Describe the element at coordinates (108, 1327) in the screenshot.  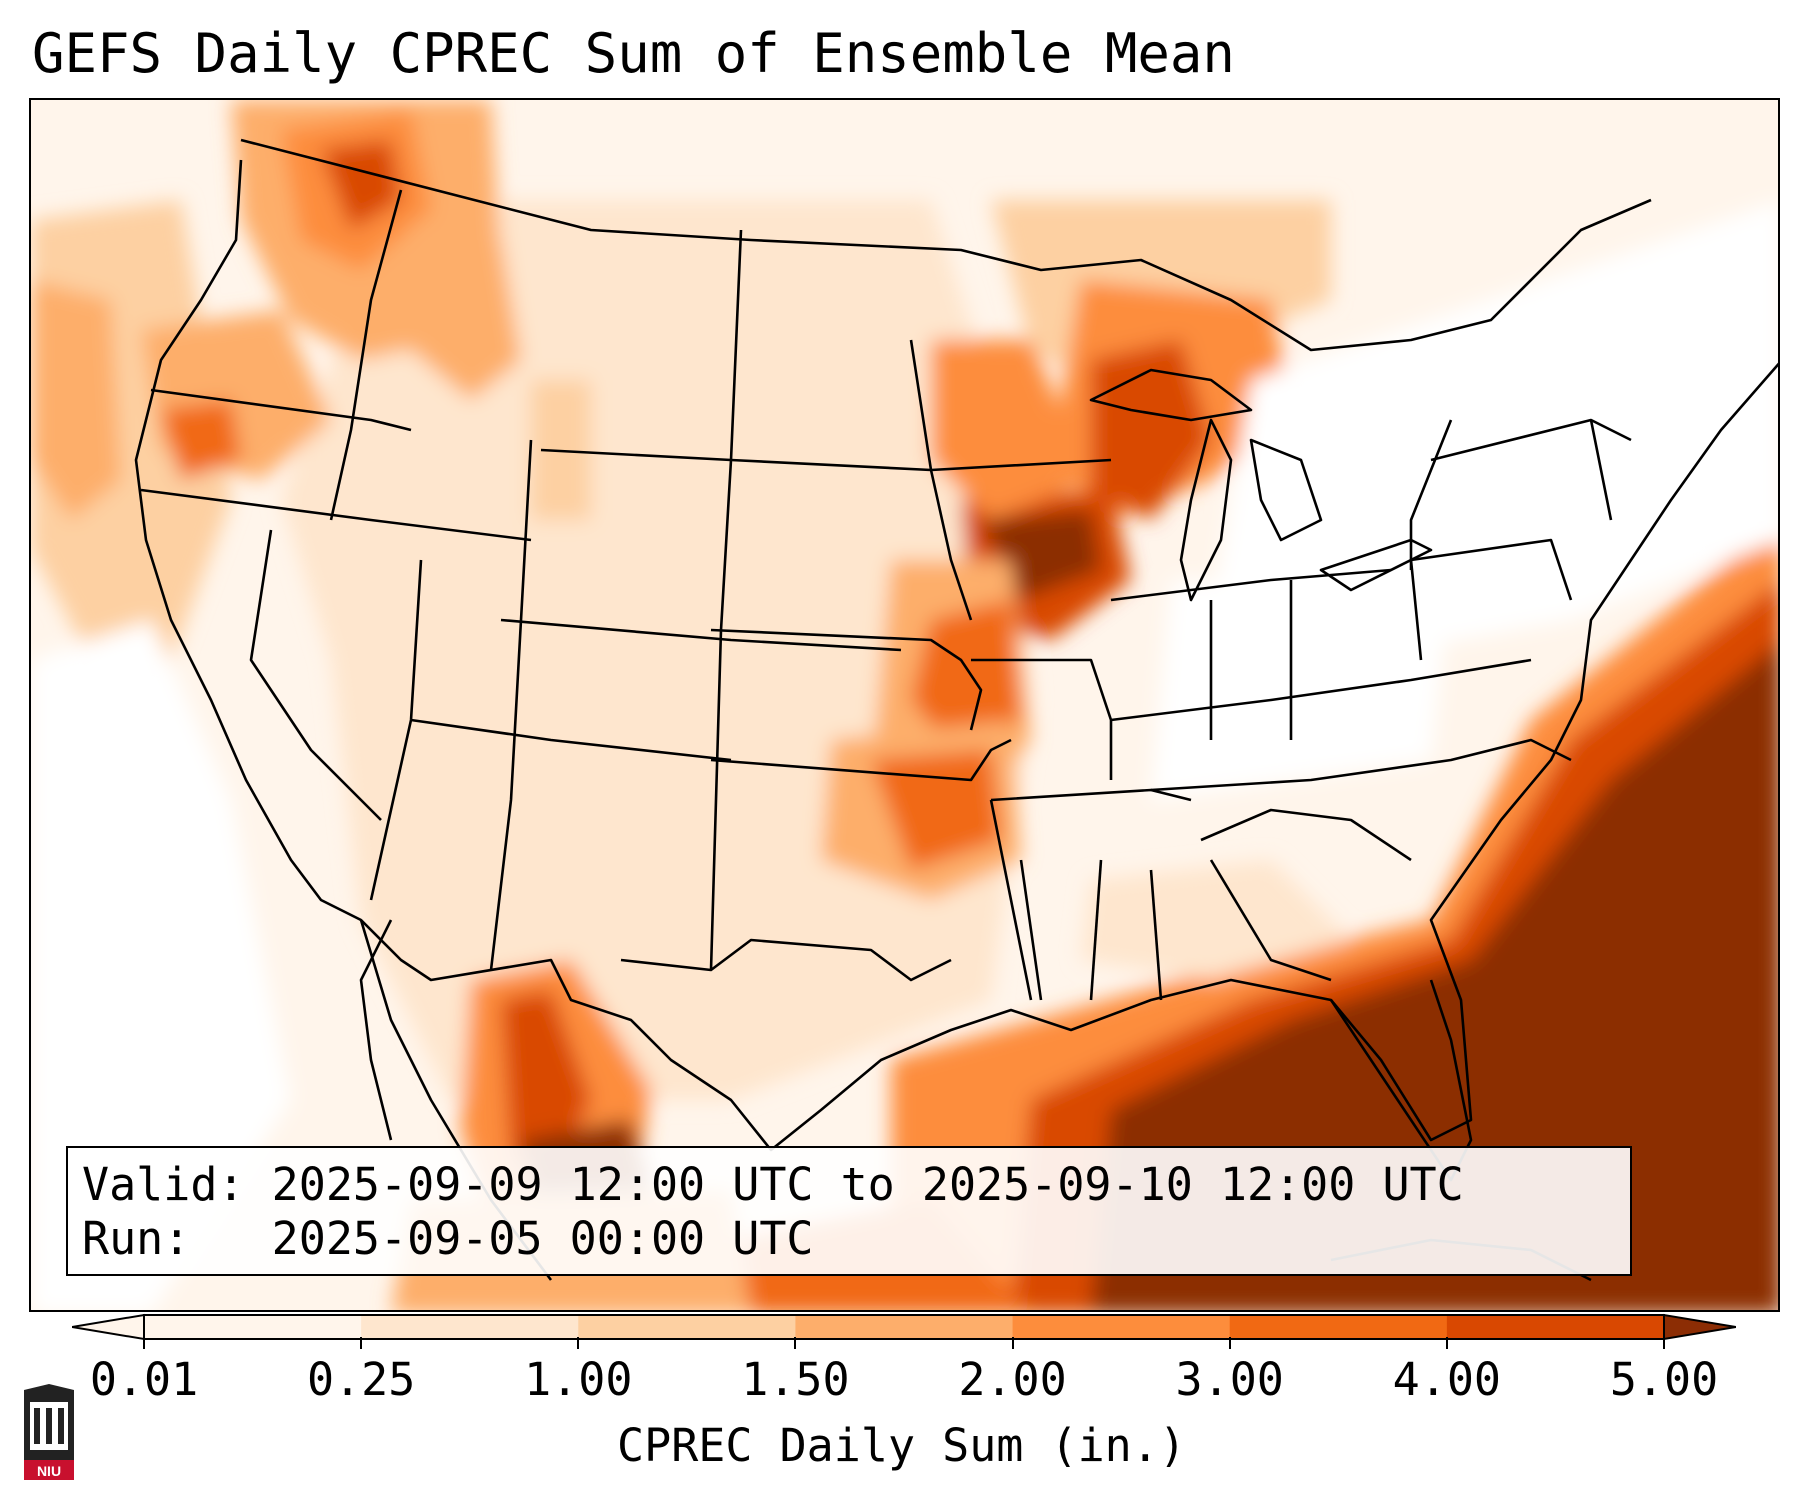
I see `colorbar-min-arrow` at that location.